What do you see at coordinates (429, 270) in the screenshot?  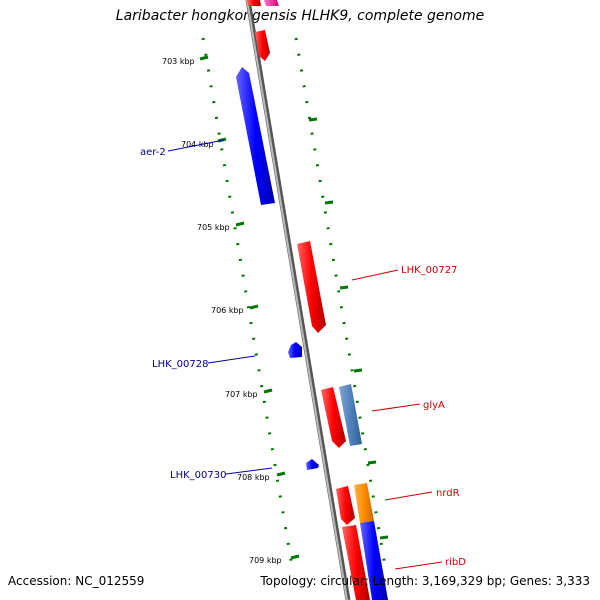 I see `gene-label-lhk-00727: LHK_00727` at bounding box center [429, 270].